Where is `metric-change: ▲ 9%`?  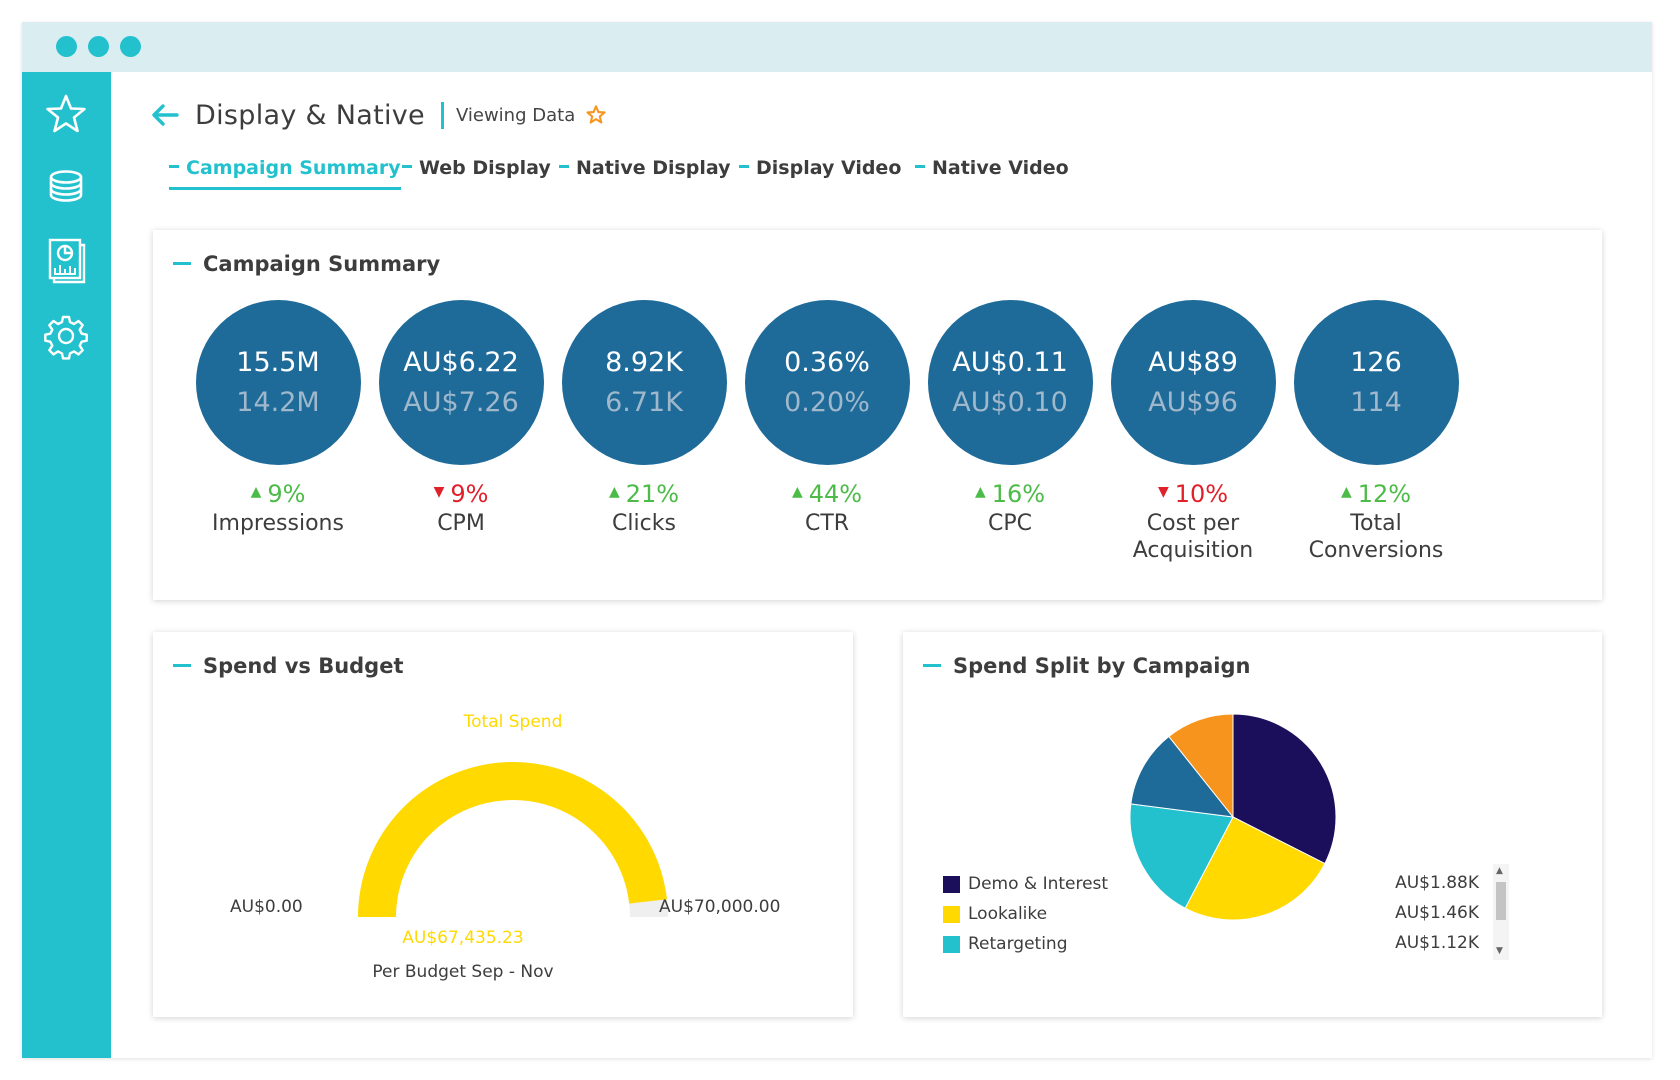 metric-change: ▲ 9% is located at coordinates (278, 494).